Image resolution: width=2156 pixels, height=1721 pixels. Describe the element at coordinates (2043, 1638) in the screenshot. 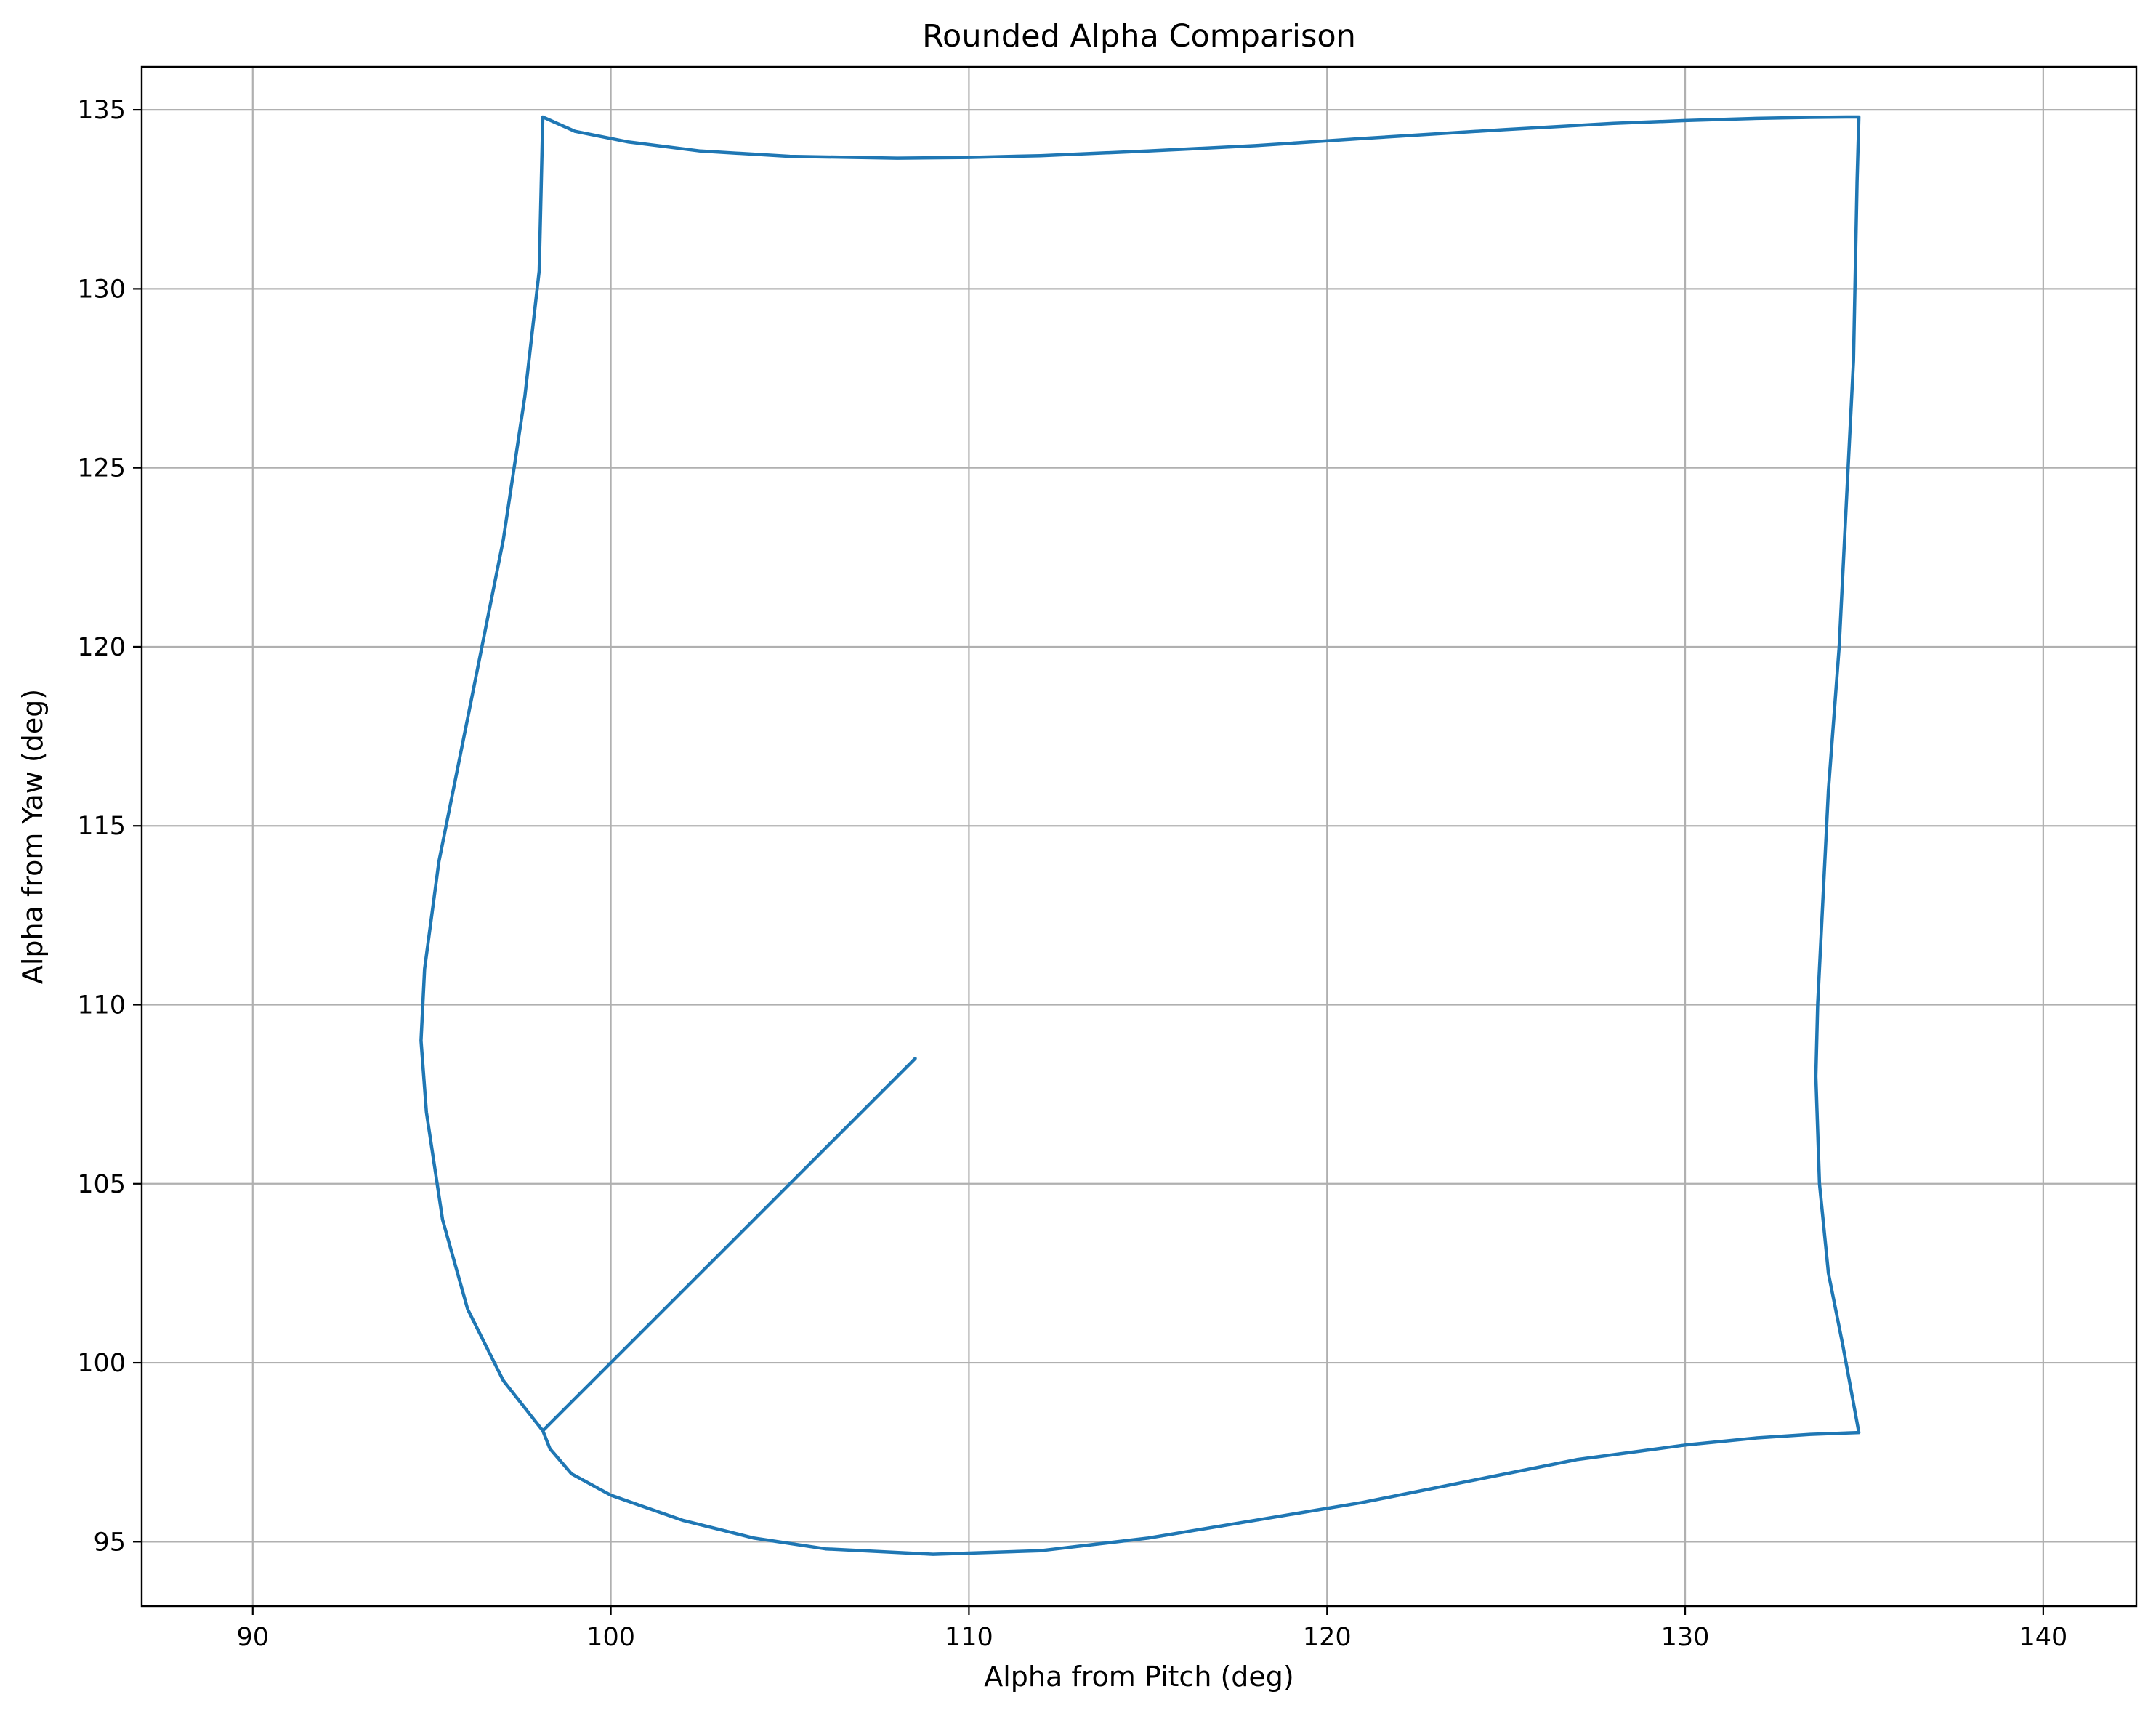

I see `x-tick-label: 140` at that location.